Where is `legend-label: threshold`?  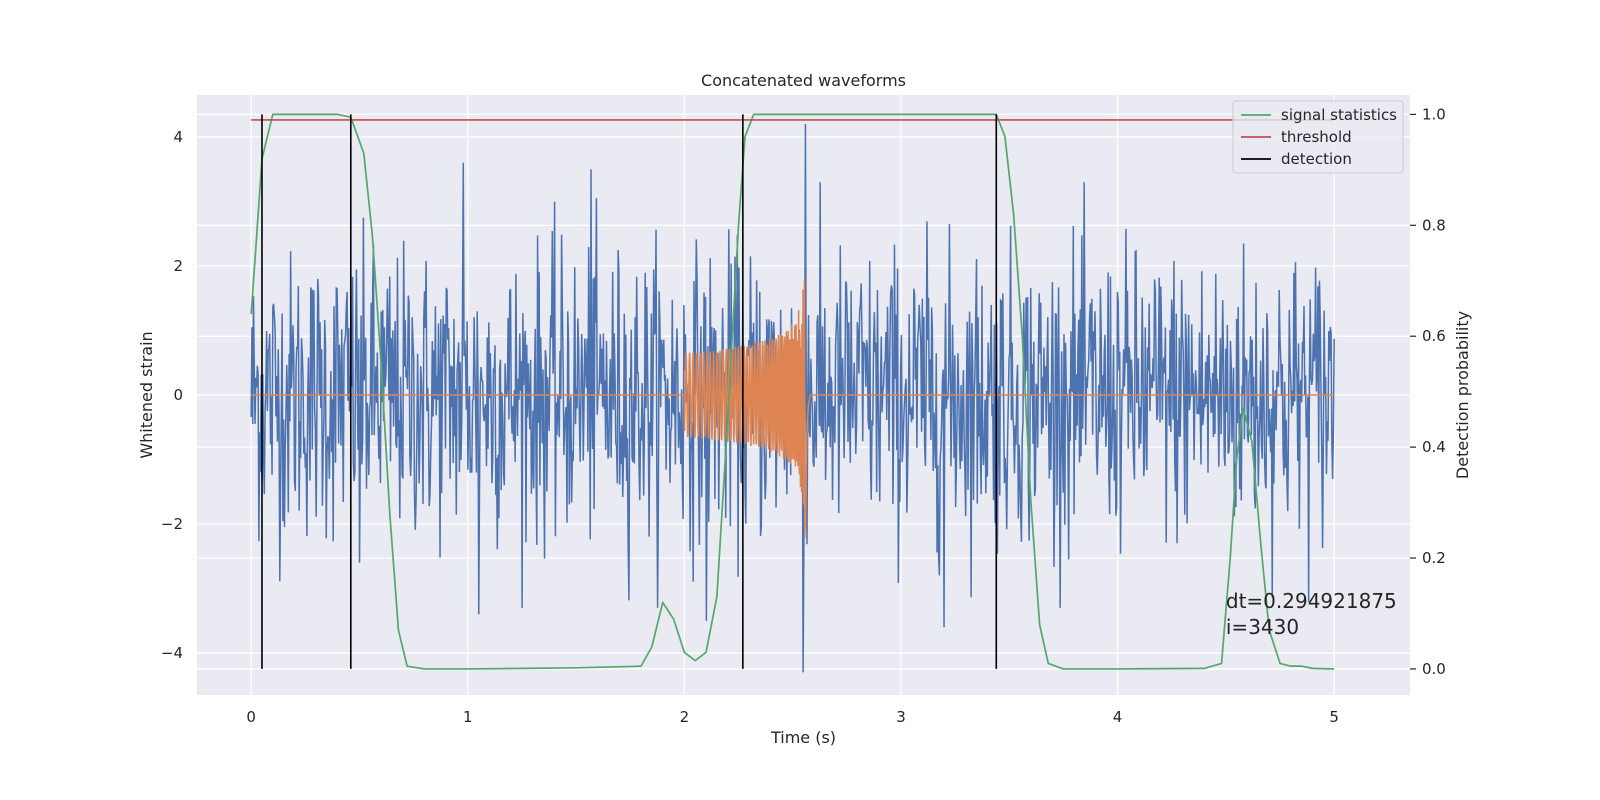
legend-label: threshold is located at coordinates (1316, 137).